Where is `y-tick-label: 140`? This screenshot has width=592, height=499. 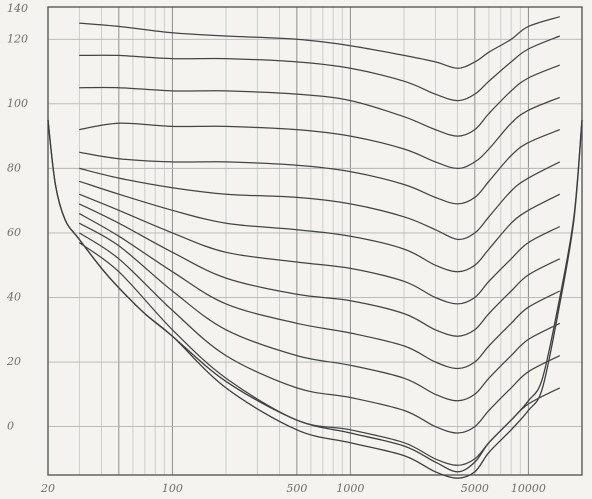
y-tick-label: 140 is located at coordinates (17, 8).